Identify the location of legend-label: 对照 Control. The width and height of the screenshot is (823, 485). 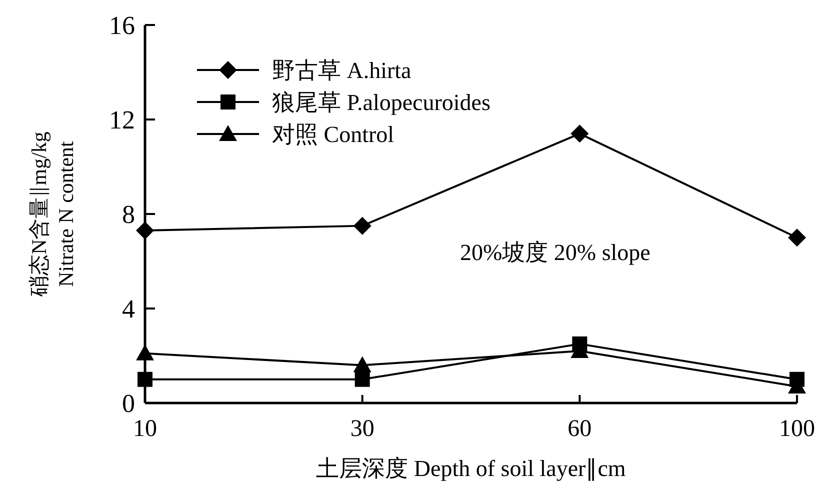
(333, 134).